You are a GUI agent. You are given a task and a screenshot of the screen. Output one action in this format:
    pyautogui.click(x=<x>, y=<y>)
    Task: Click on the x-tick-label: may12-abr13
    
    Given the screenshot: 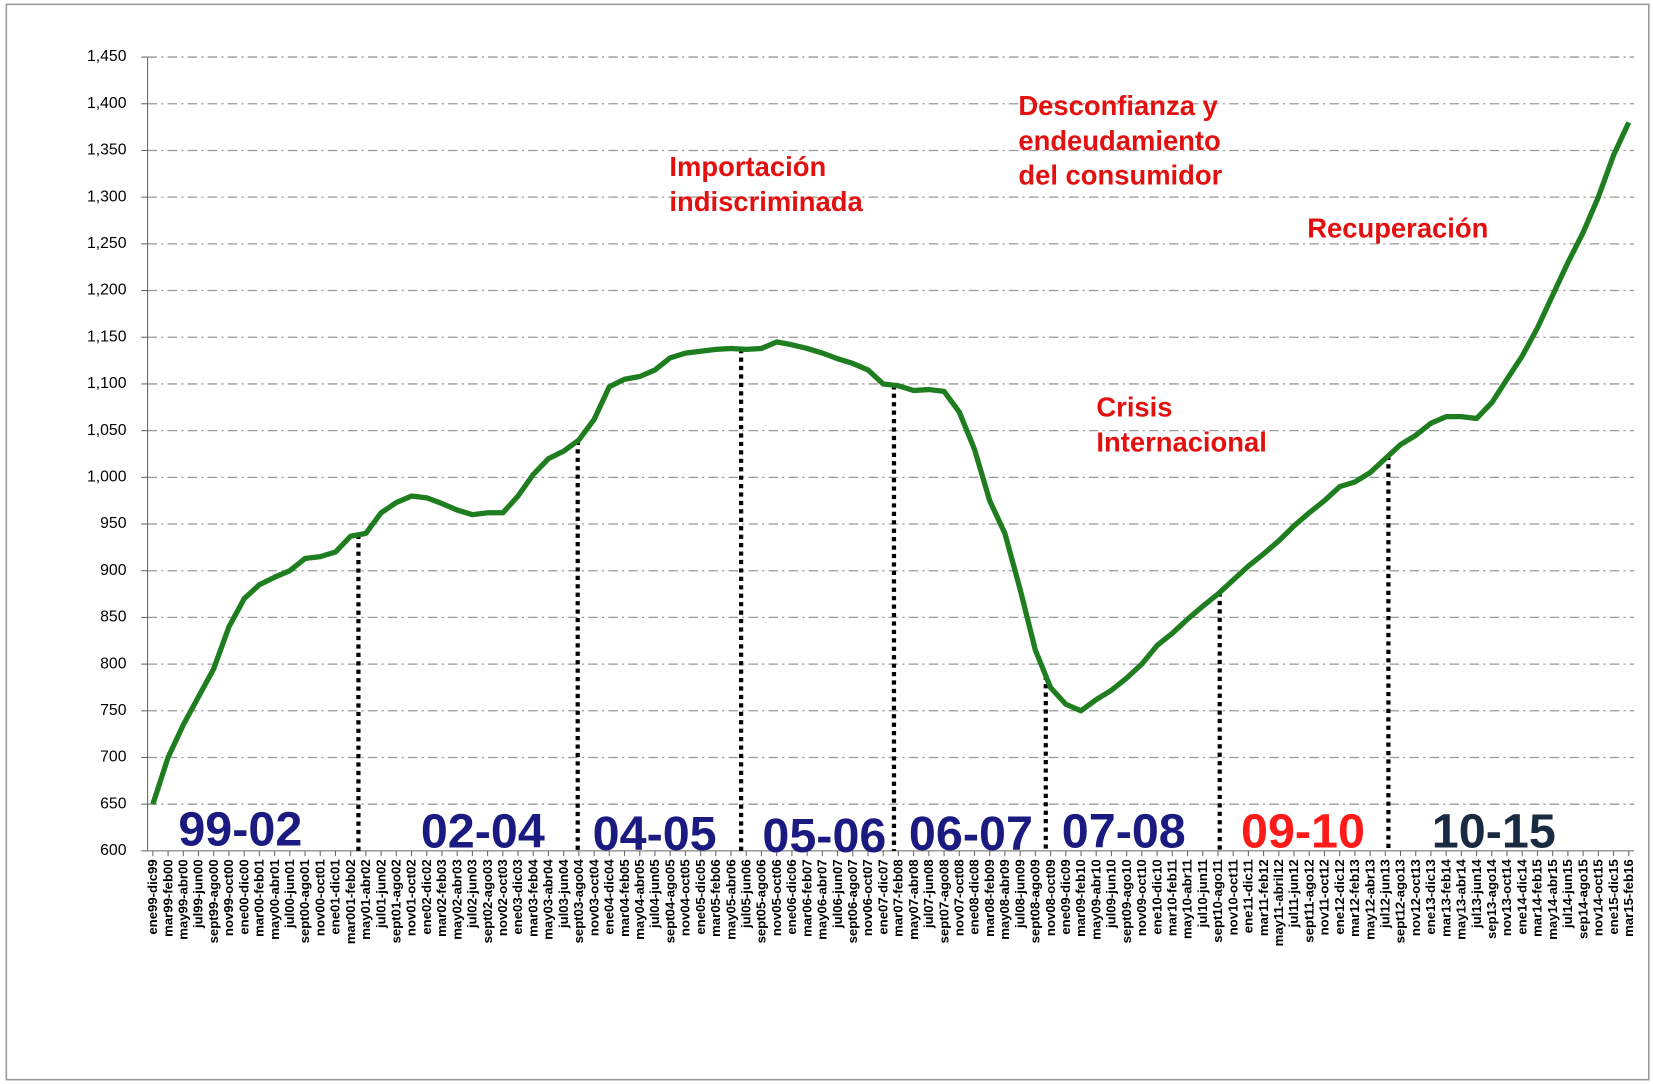 What is the action you would take?
    pyautogui.click(x=1369, y=899)
    